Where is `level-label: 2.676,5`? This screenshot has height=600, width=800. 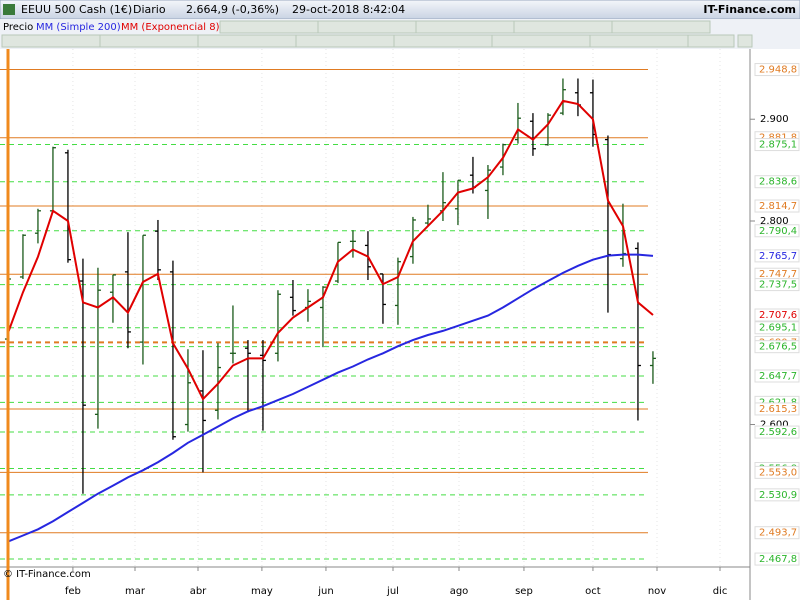
level-label: 2.676,5 is located at coordinates (778, 347).